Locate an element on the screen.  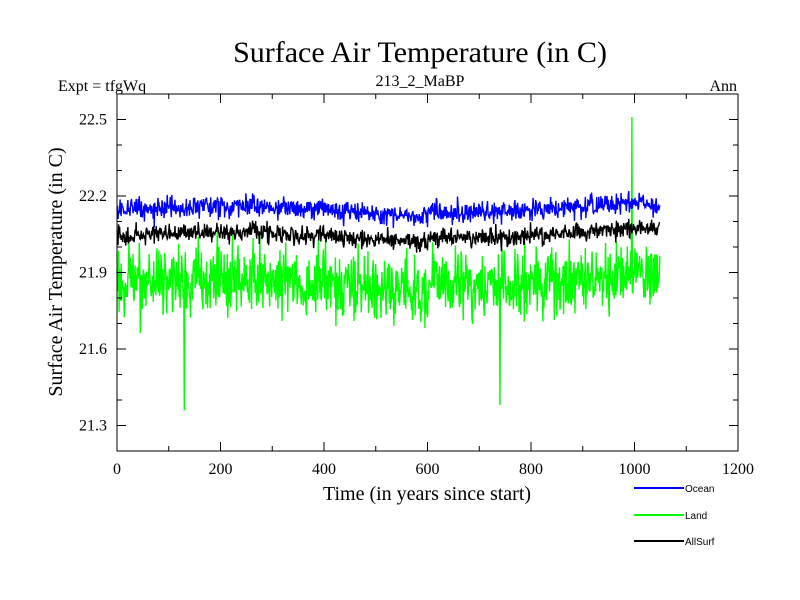
x-tick-label: 1200 is located at coordinates (738, 469).